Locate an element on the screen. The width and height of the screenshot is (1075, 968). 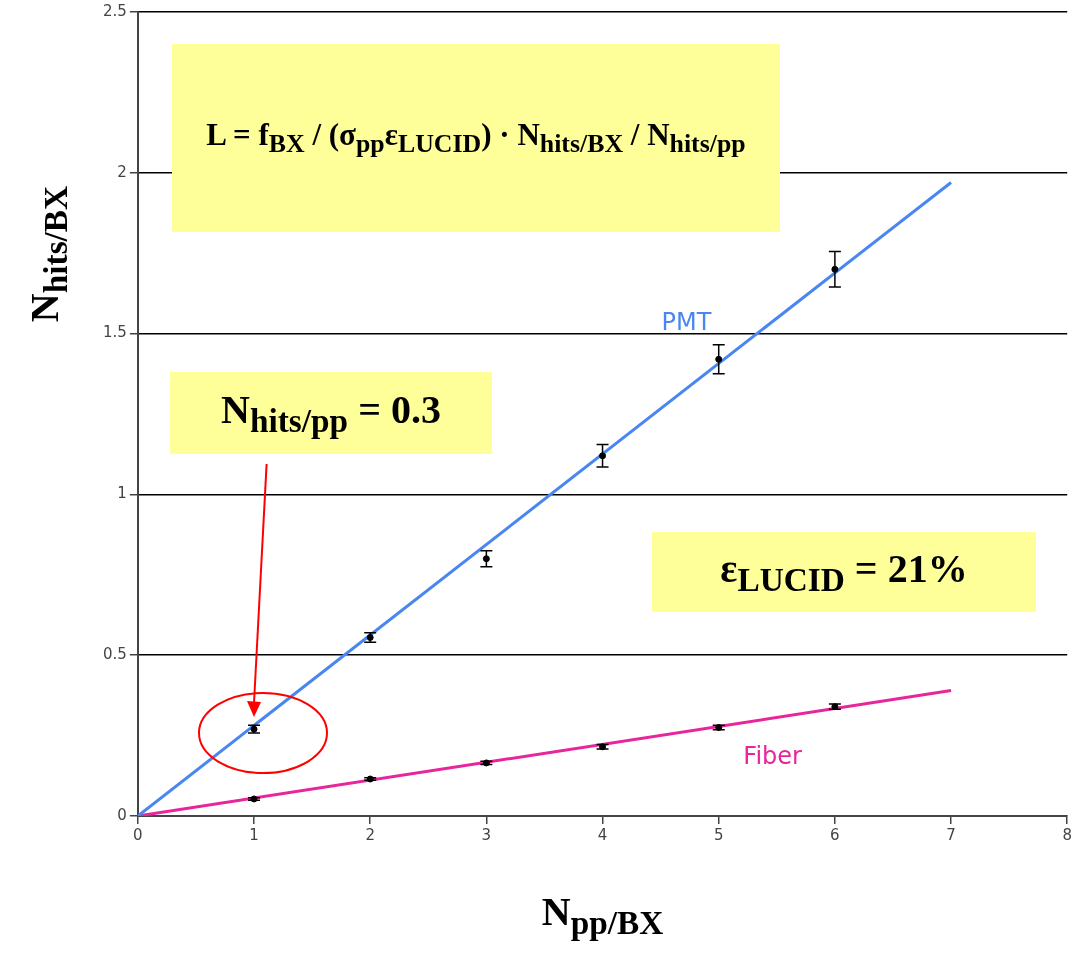
note-box: ε$_{LUCID}$ = 21% is located at coordinates (844, 572).